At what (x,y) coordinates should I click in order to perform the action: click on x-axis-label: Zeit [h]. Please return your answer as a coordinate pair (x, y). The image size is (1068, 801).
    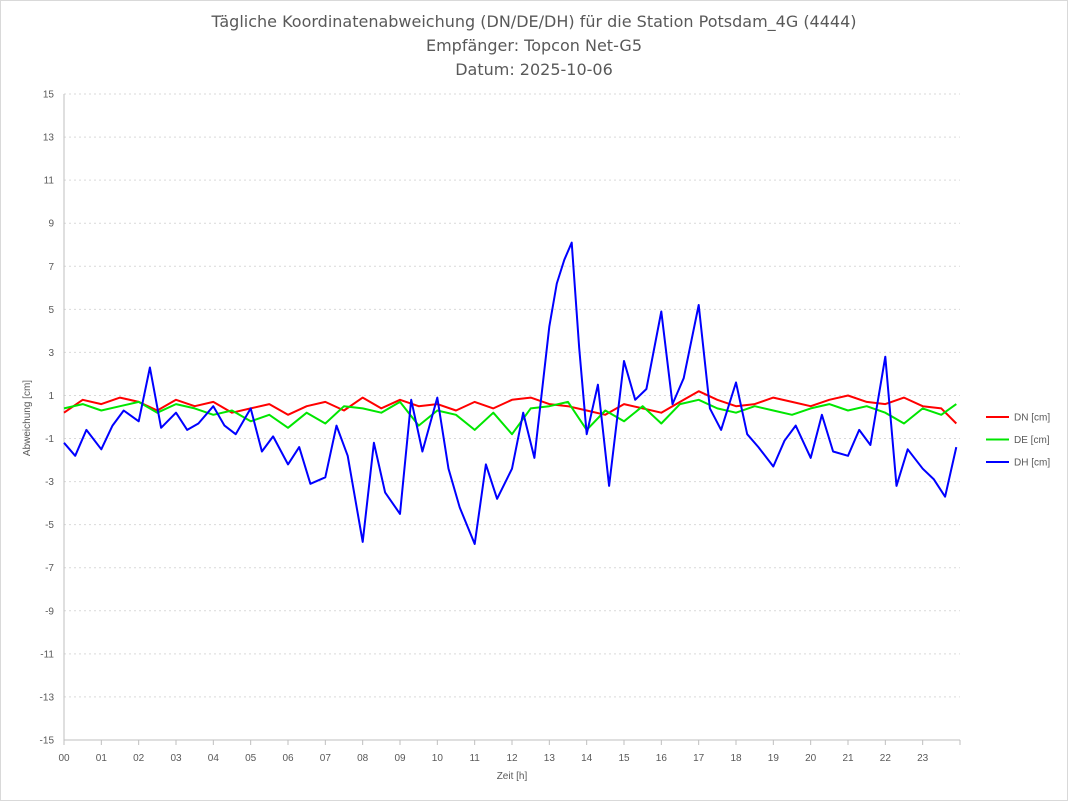
    Looking at the image, I should click on (512, 776).